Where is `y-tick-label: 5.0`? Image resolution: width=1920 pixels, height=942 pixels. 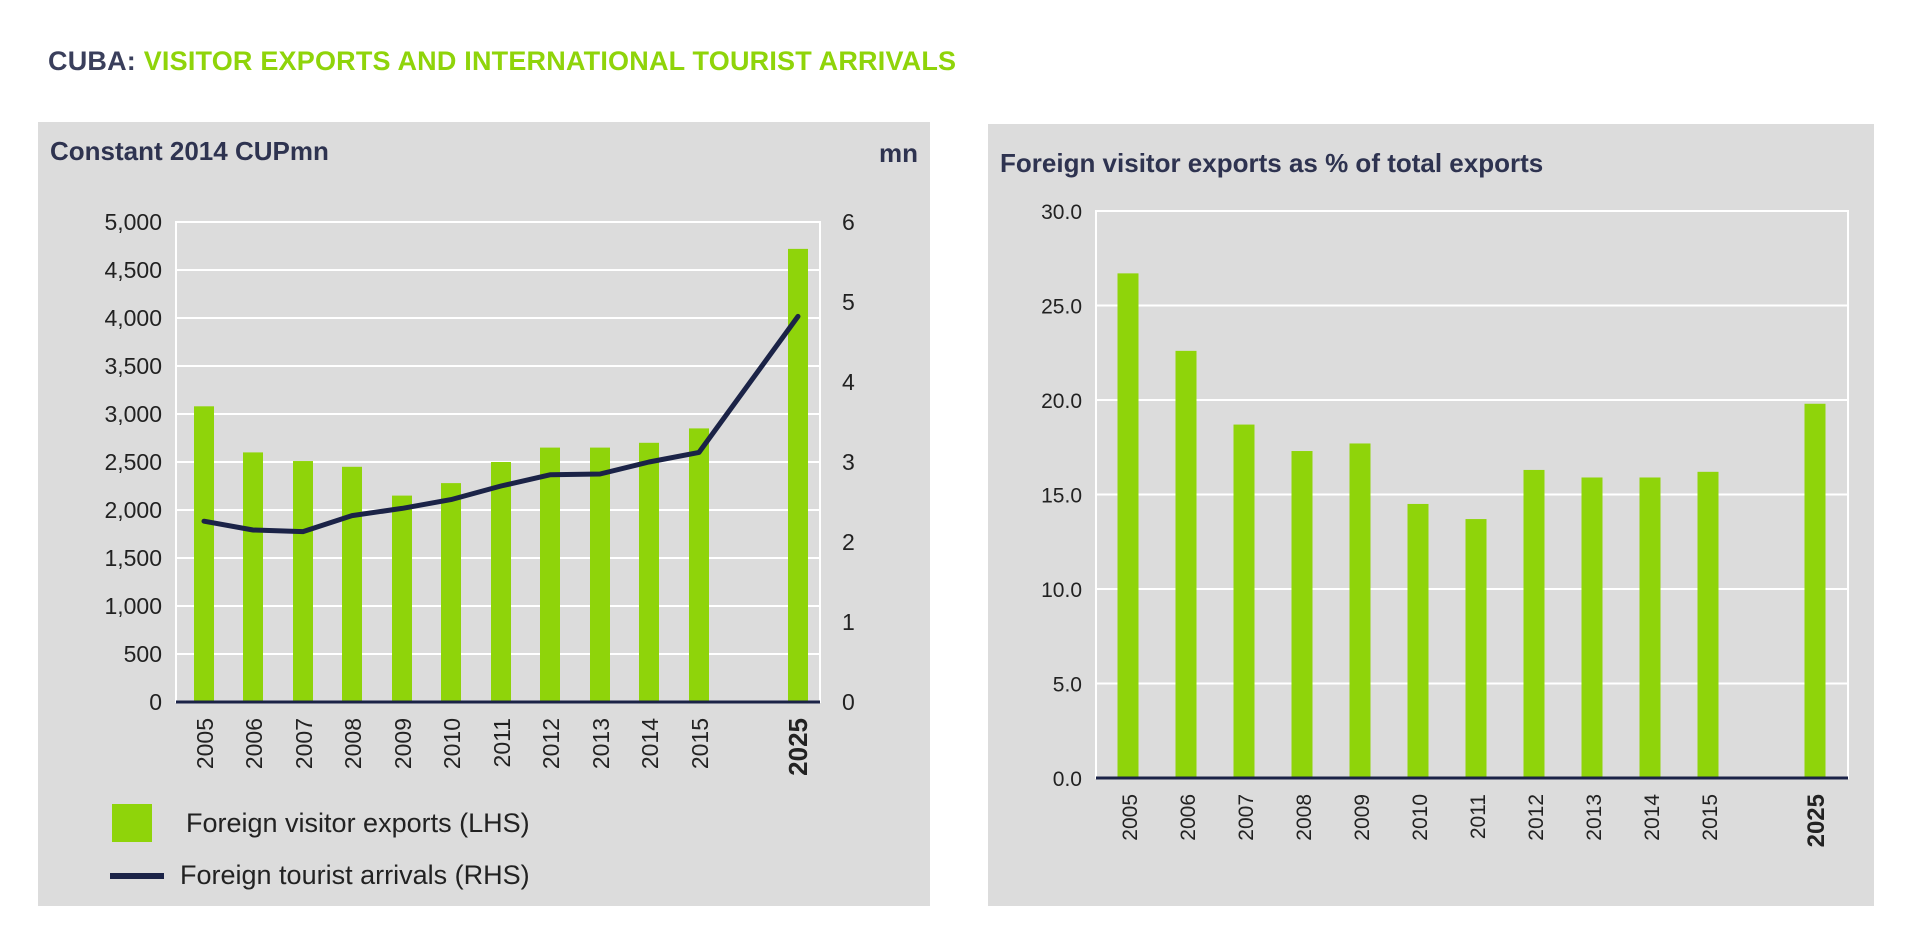
y-tick-label: 5.0 is located at coordinates (1067, 685).